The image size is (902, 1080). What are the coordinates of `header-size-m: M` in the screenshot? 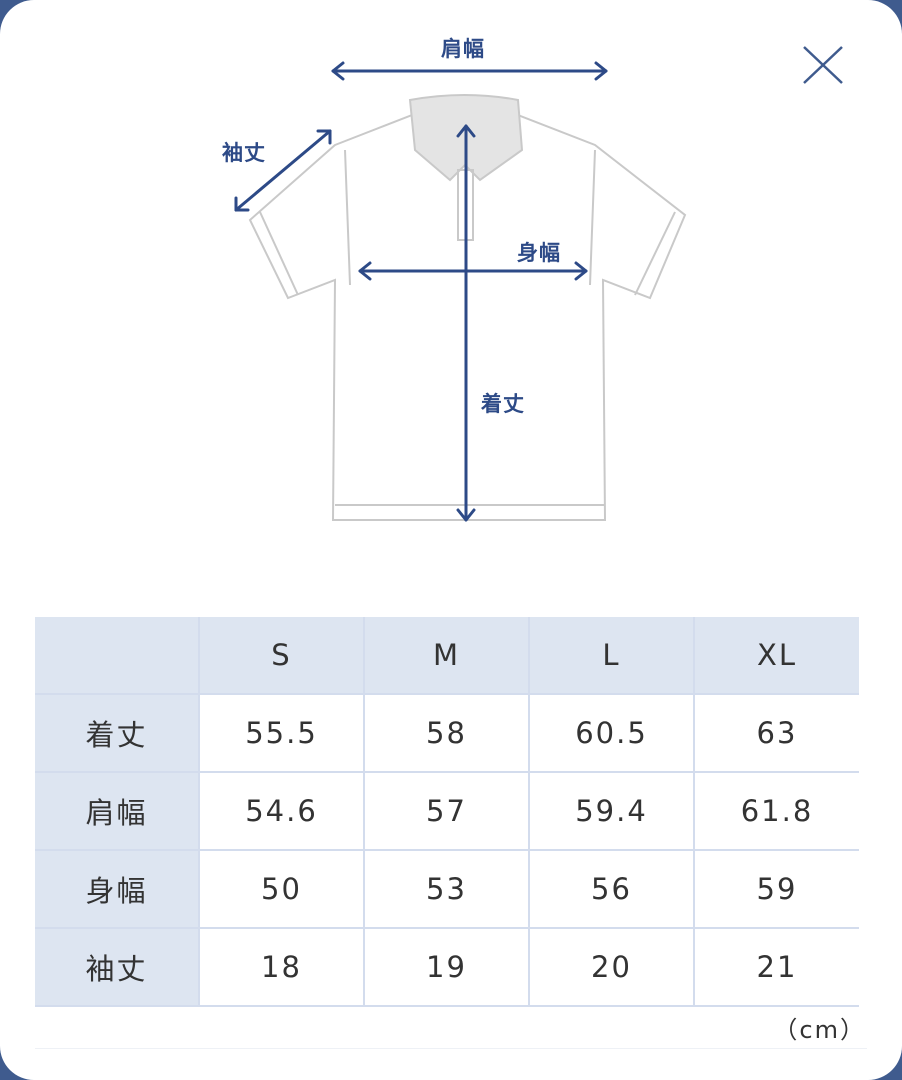 It's located at (446, 656).